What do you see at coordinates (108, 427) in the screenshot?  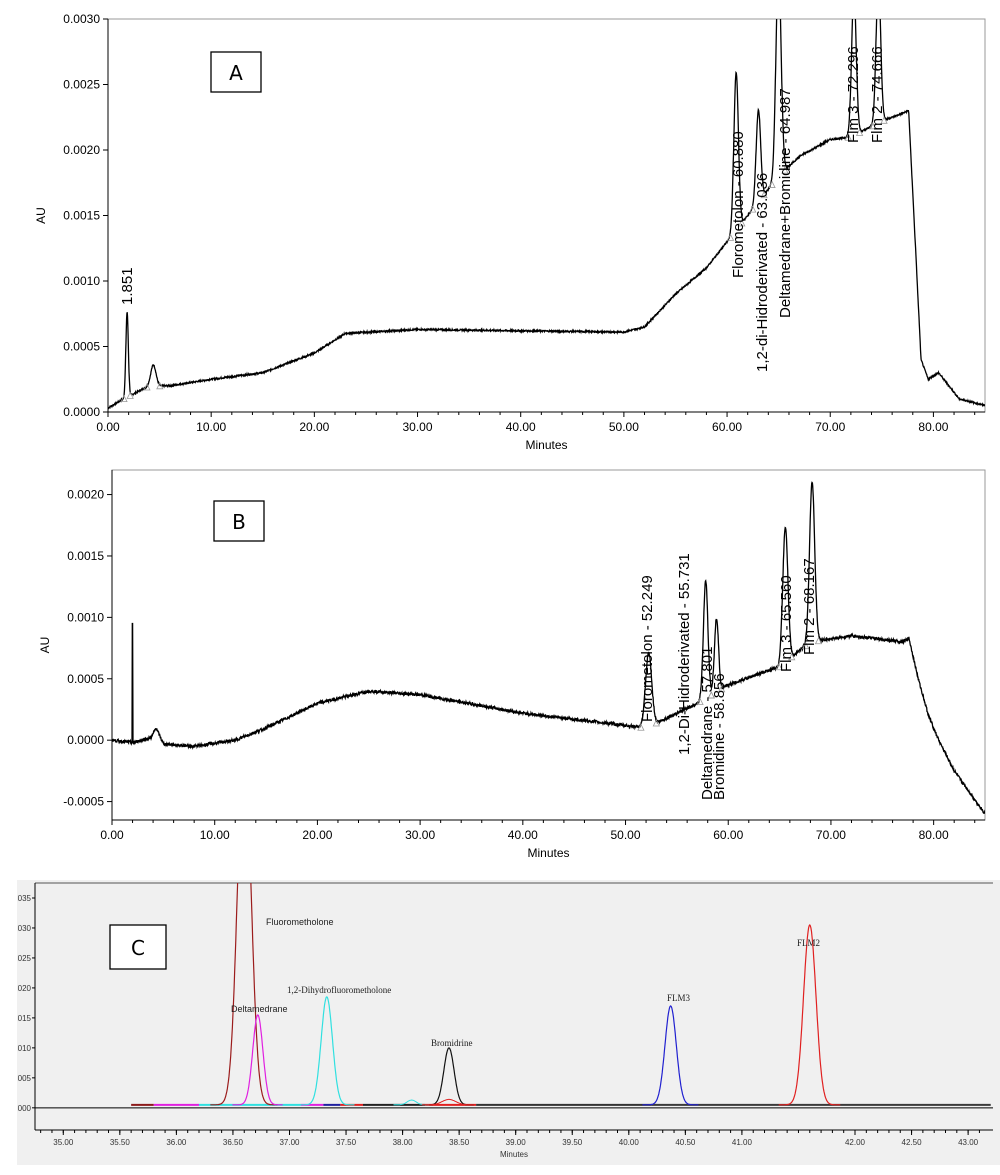 I see `x-tick-label: 0.00` at bounding box center [108, 427].